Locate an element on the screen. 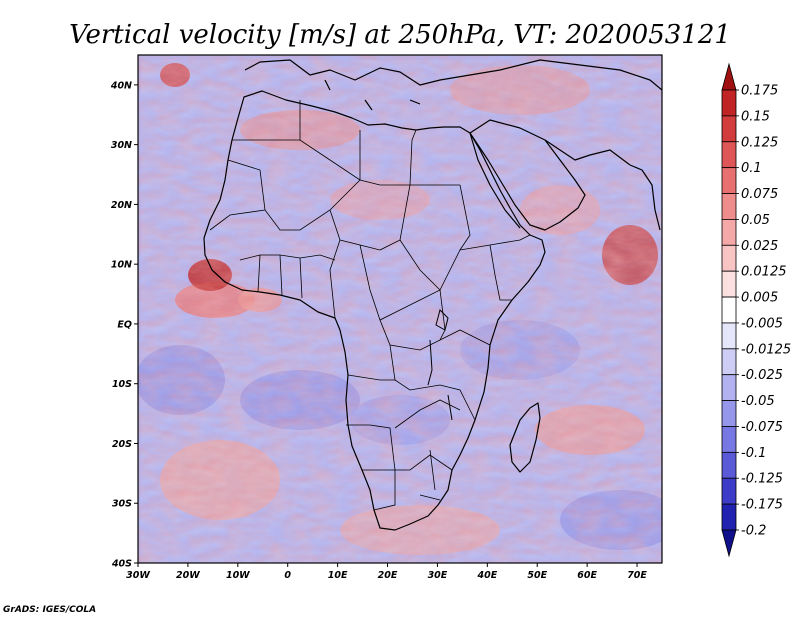  colorbar-bottom-arrow is located at coordinates (729, 543).